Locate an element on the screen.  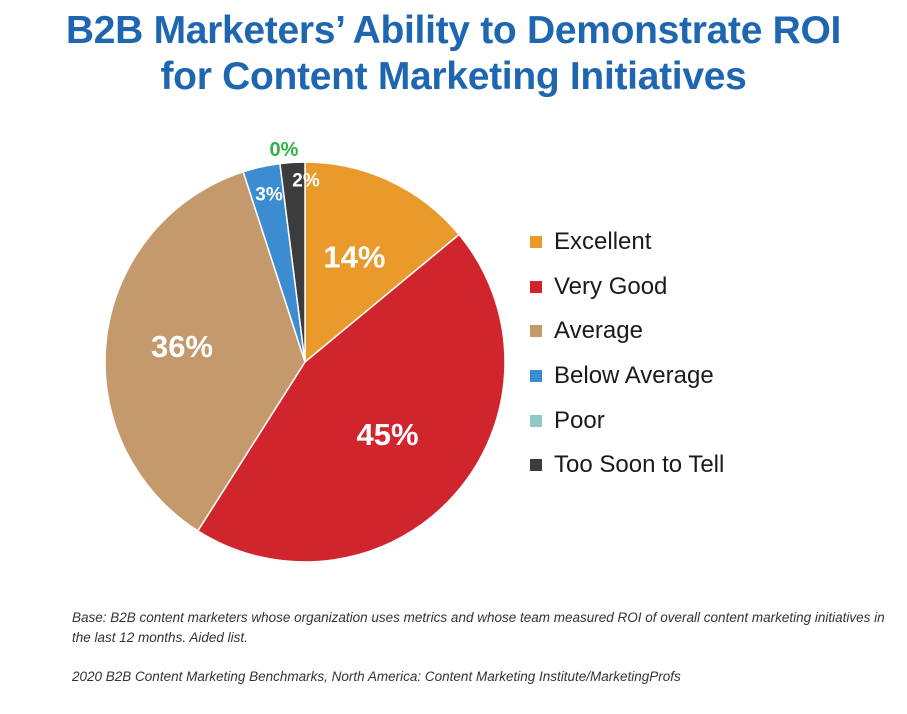
pie-slice-too-soon-to-tell is located at coordinates (292, 262).